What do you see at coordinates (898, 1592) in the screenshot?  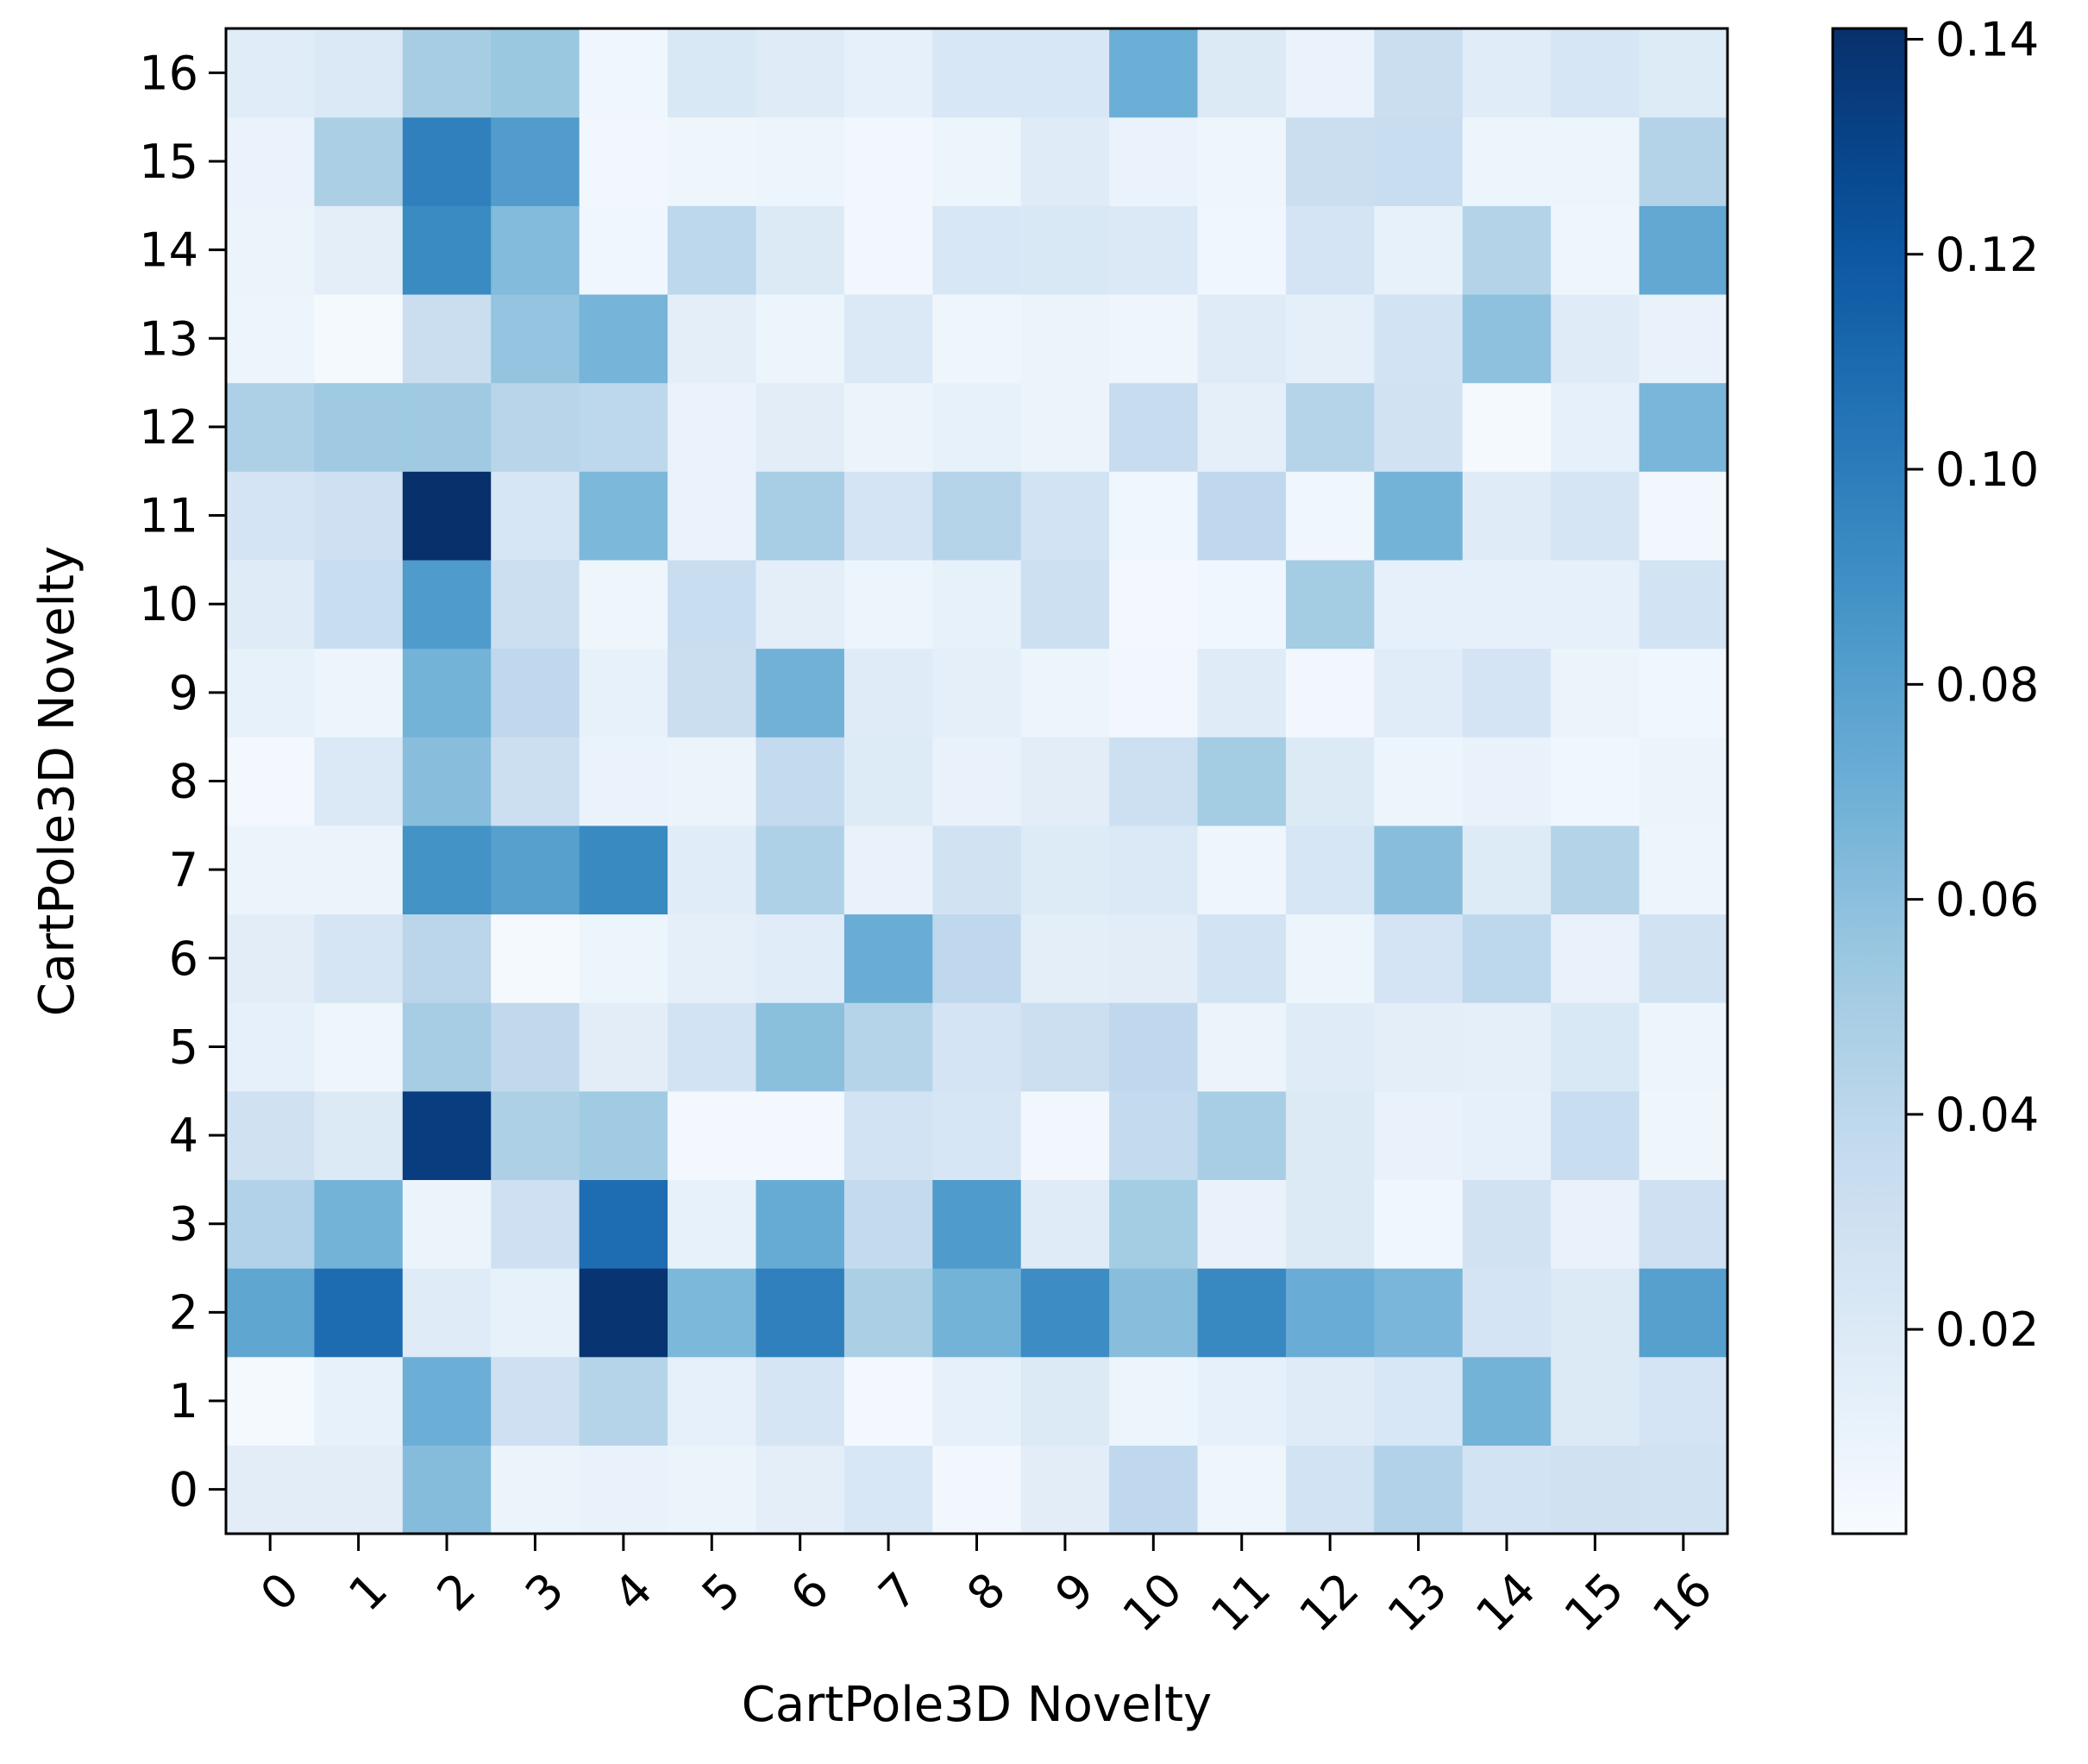 I see `x-tick-label: 7` at bounding box center [898, 1592].